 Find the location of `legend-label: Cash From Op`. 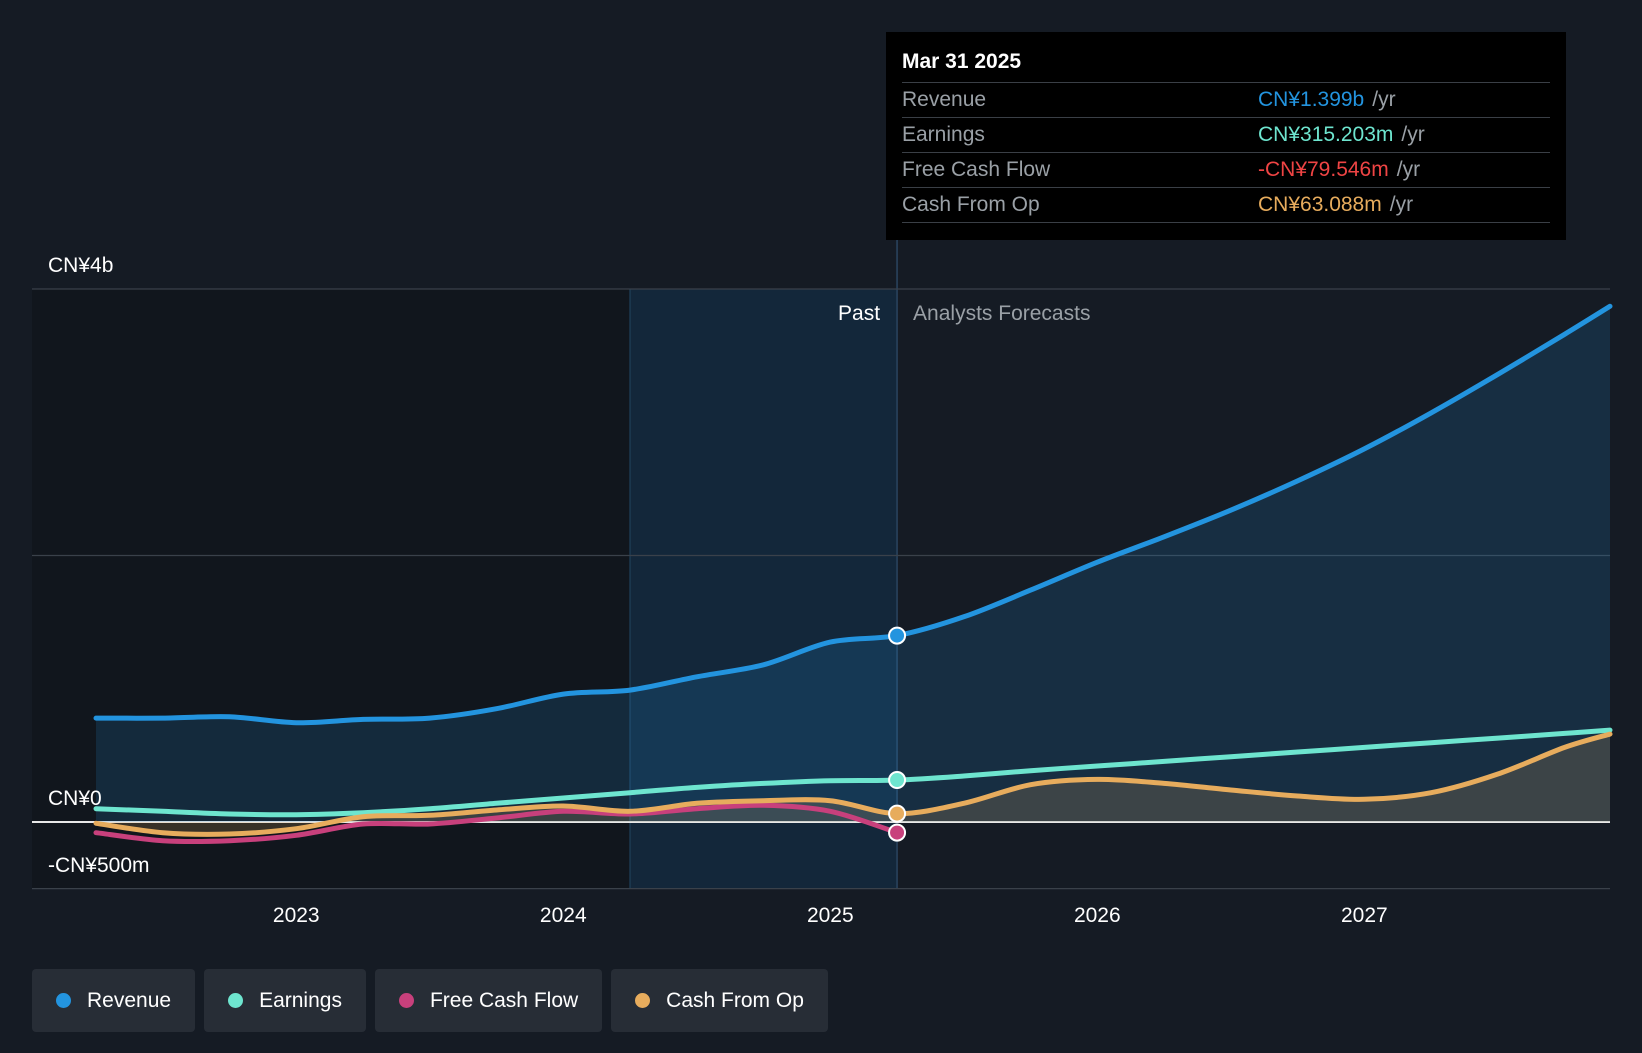

legend-label: Cash From Op is located at coordinates (735, 1000).